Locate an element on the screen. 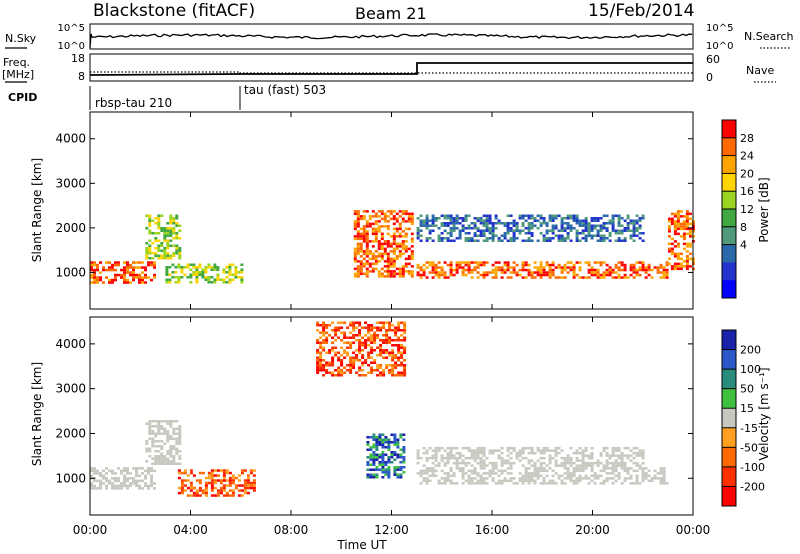 This screenshot has width=800, height=554. colorbar-tick-label: 15 is located at coordinates (747, 408).